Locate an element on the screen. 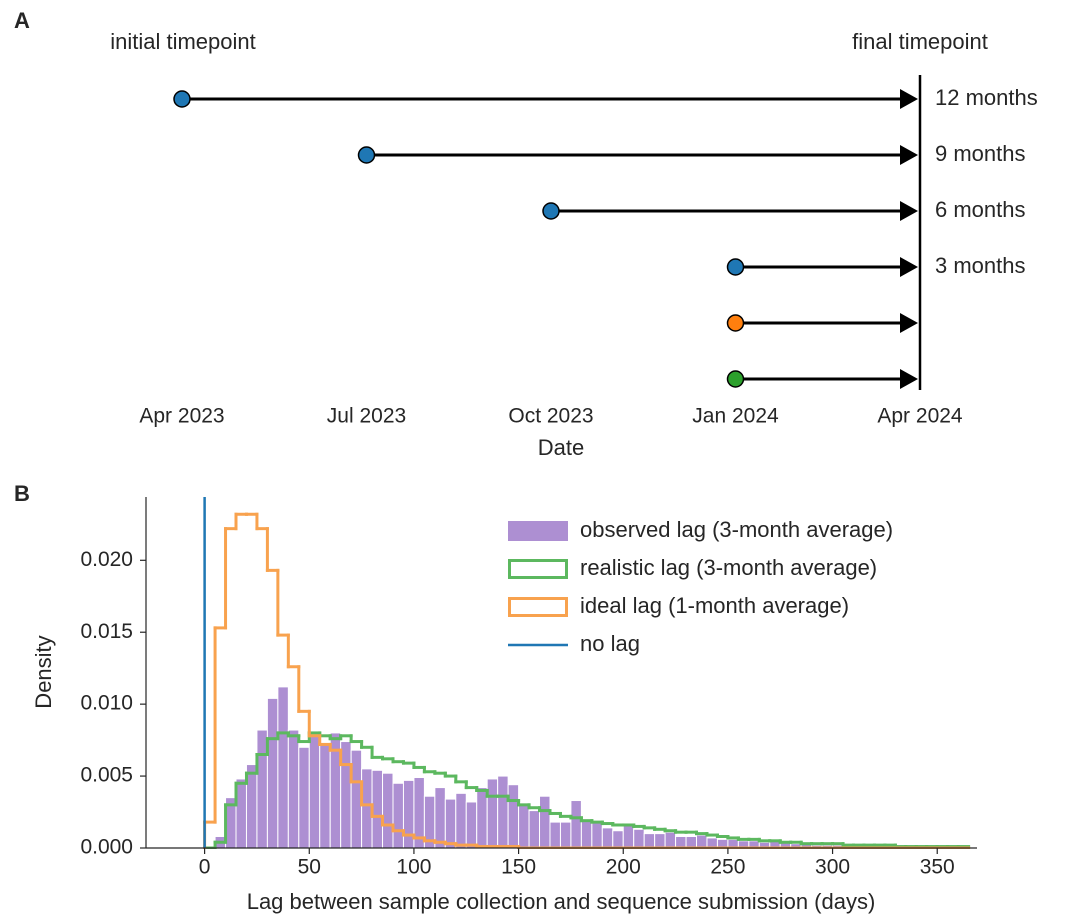  x-tick-label: 100 is located at coordinates (413, 867).